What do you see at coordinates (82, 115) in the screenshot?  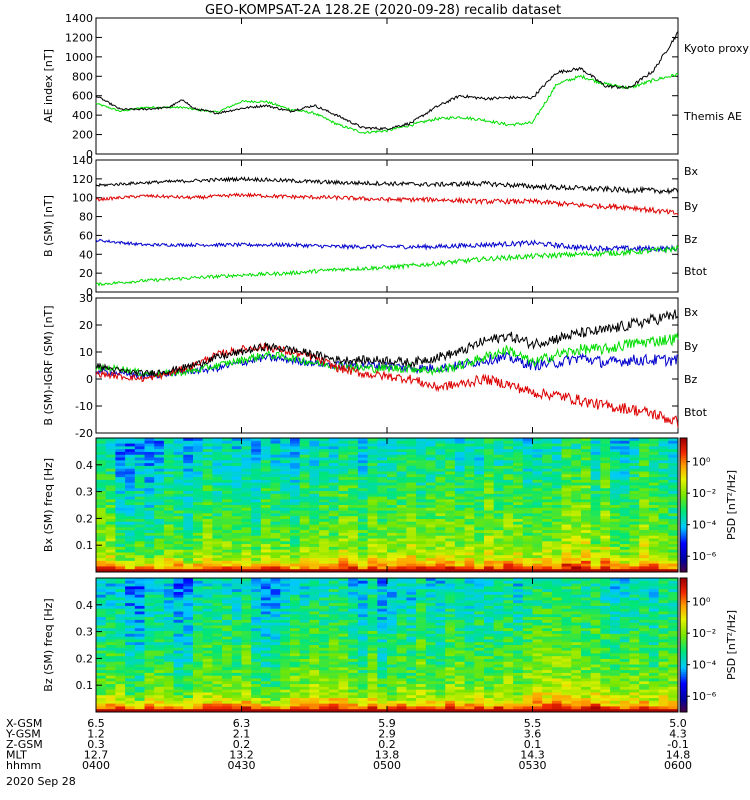 I see `y-tick-label: 400` at bounding box center [82, 115].